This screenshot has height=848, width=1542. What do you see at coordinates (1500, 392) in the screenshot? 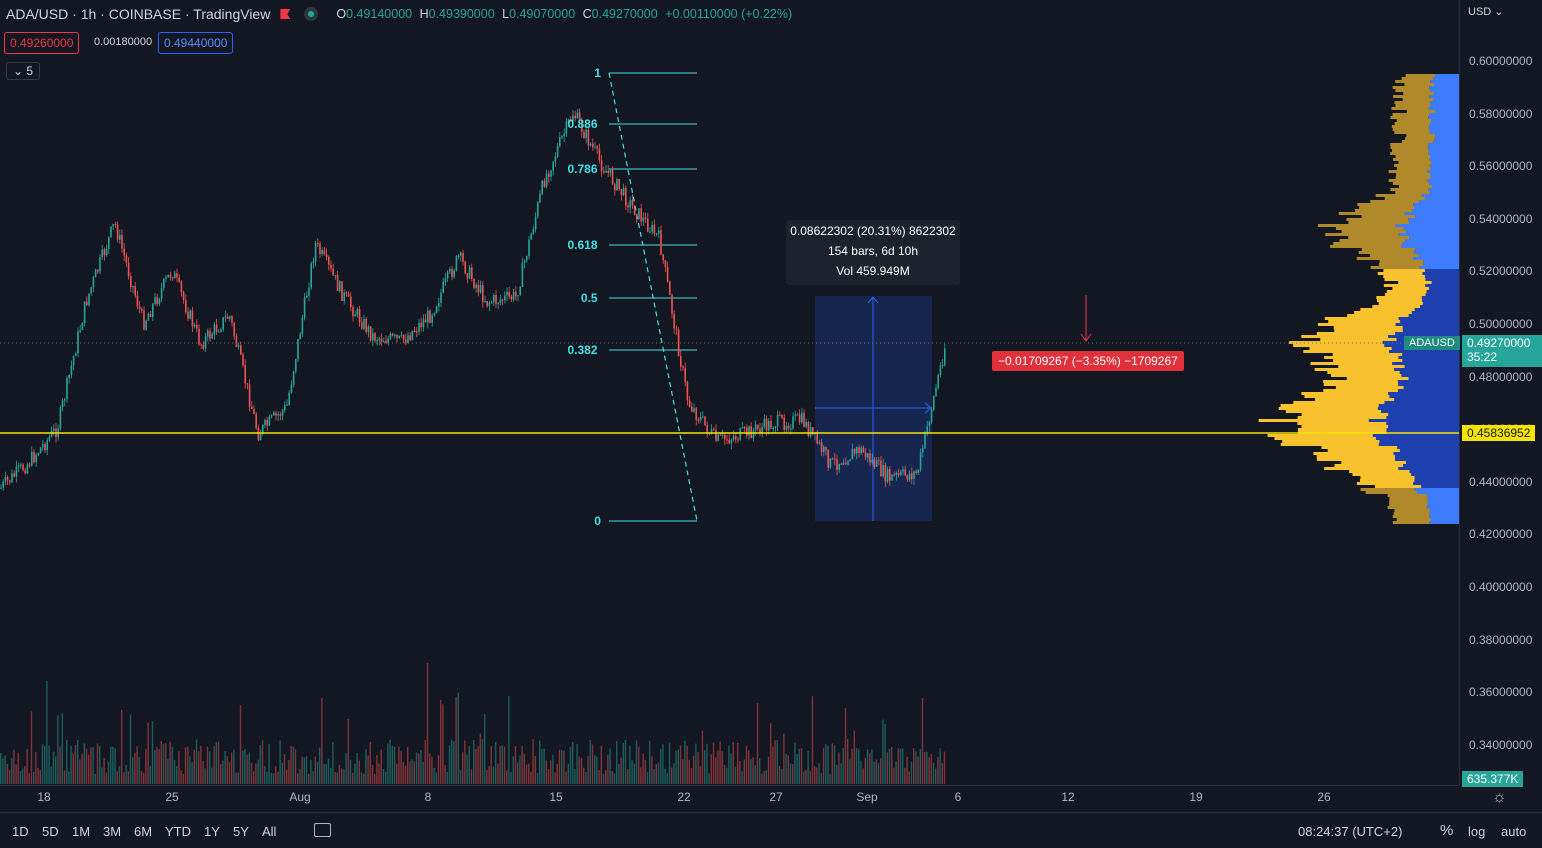
I see `price-axis` at bounding box center [1500, 392].